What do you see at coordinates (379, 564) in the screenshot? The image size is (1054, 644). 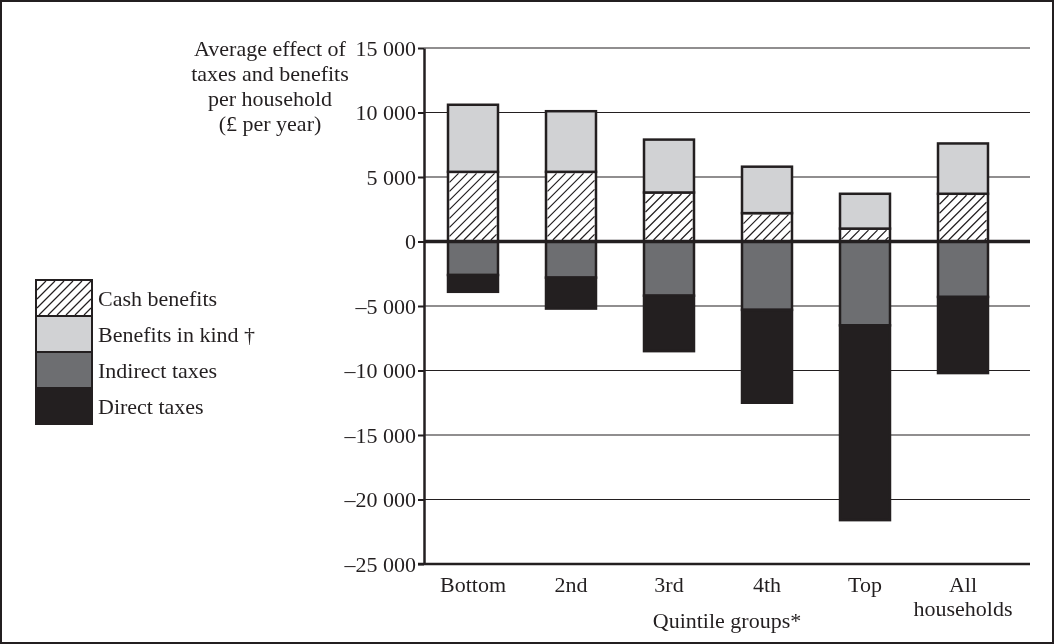 I see `y-tick-label: –25 000` at bounding box center [379, 564].